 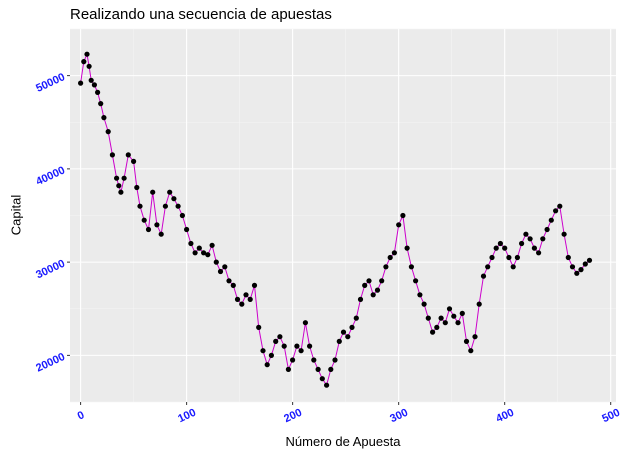 I want to click on x-tick-label: 300, so click(x=399, y=416).